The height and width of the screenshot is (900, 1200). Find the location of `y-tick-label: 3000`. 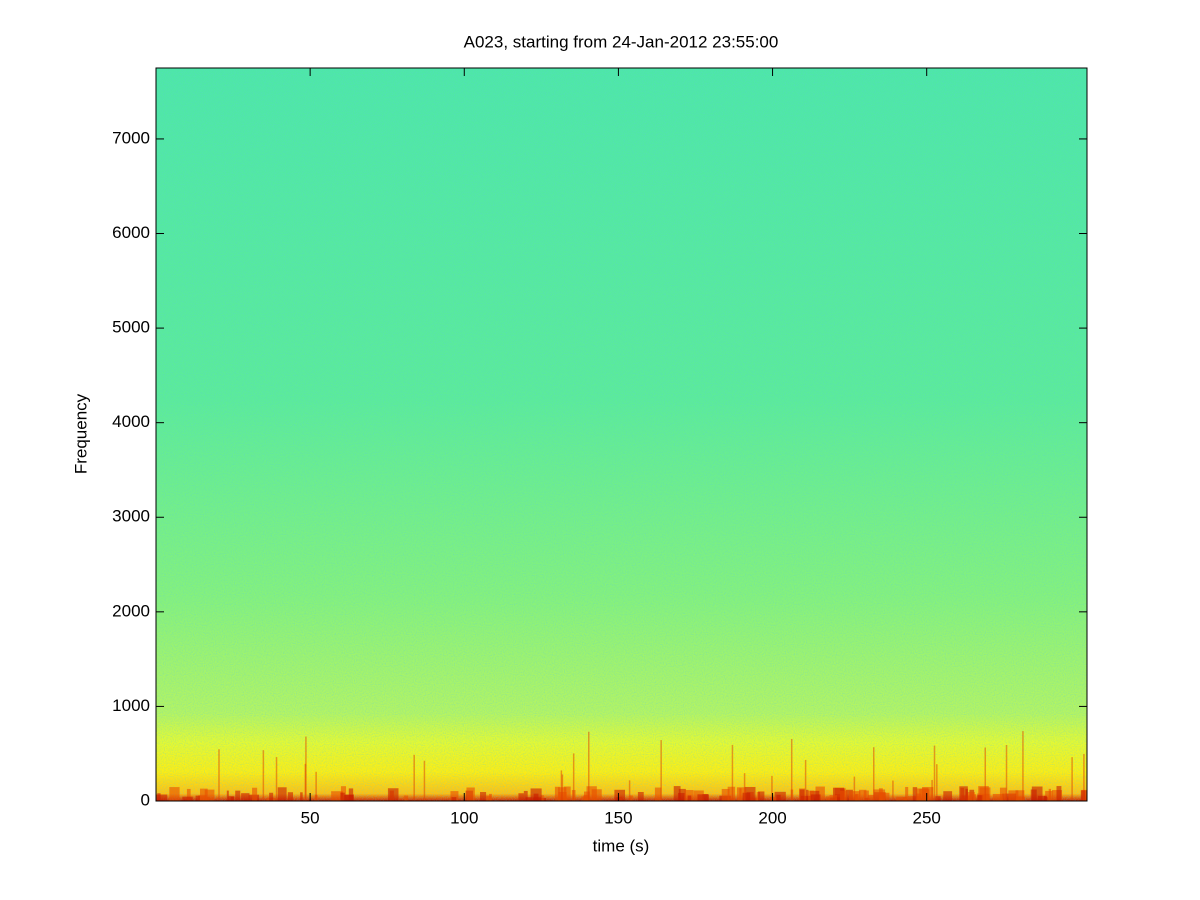

y-tick-label: 3000 is located at coordinates (131, 516).